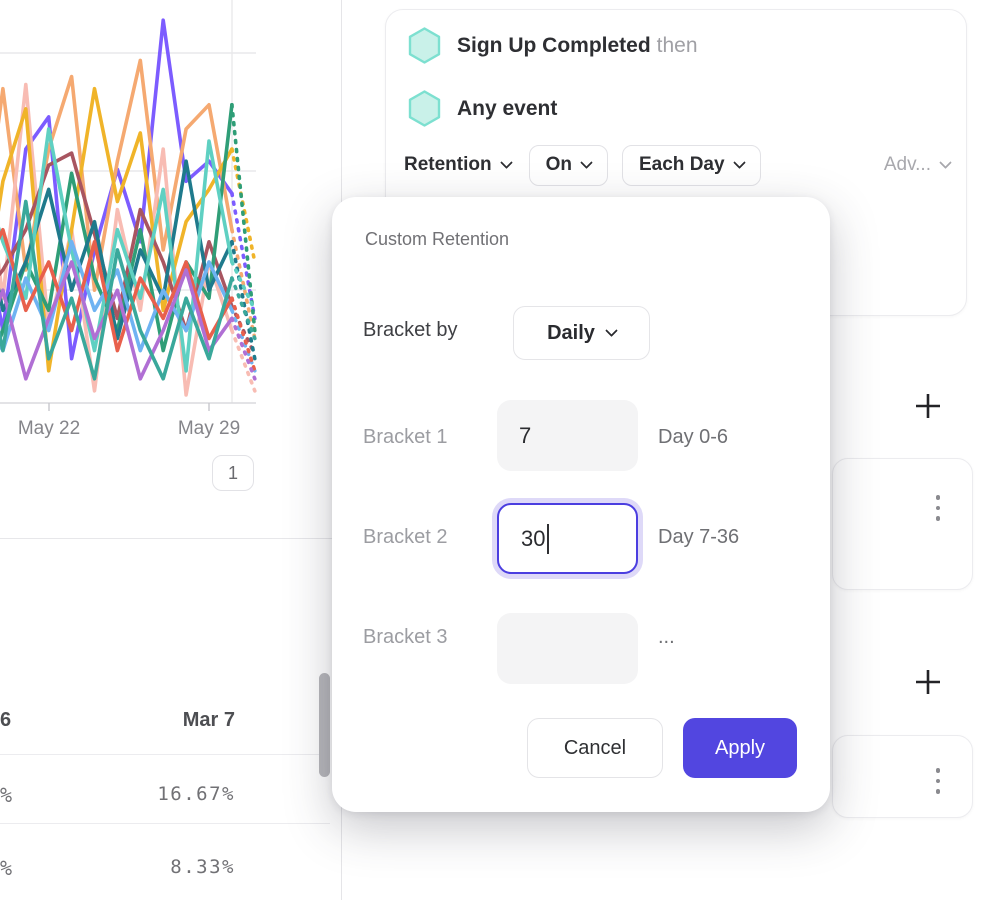 This screenshot has height=900, width=982. I want to click on then-label: then, so click(677, 45).